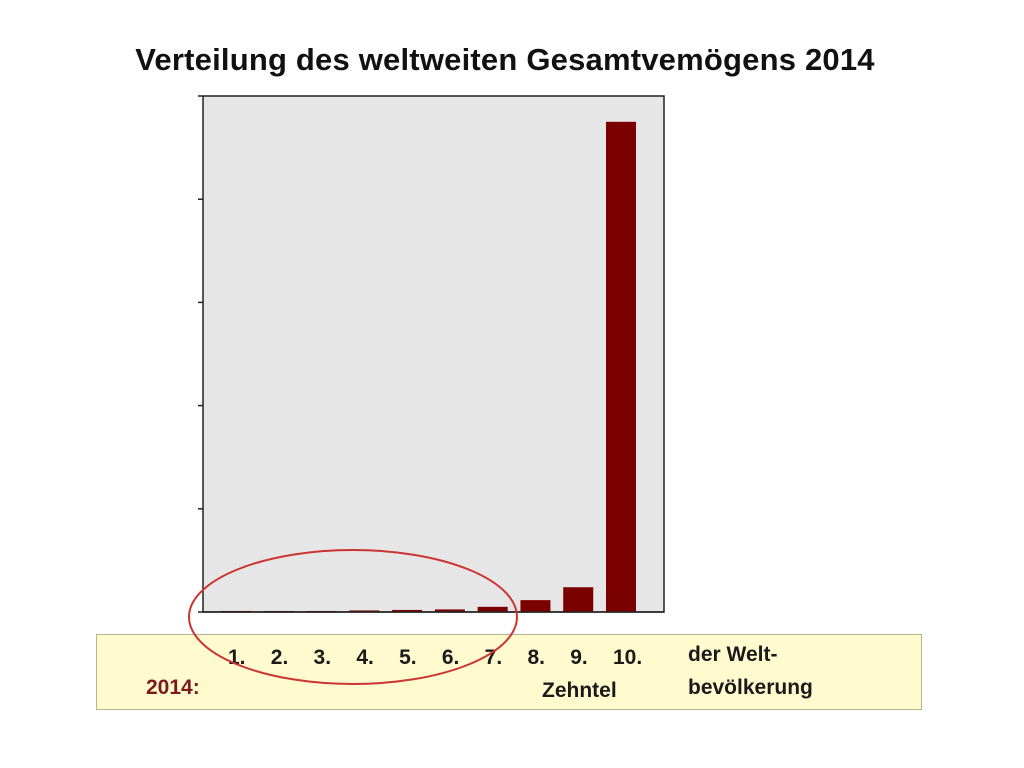 The height and width of the screenshot is (768, 1024). Describe the element at coordinates (365, 657) in the screenshot. I see `x-tick-label: 4.` at that location.